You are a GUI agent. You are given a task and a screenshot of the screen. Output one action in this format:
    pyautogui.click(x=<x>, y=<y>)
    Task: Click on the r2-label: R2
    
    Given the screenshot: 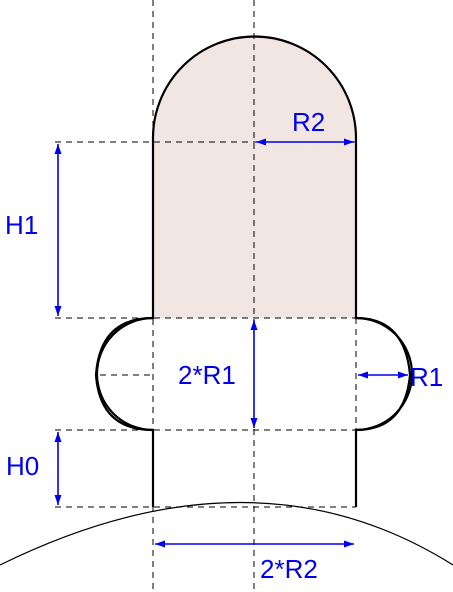 What is the action you would take?
    pyautogui.click(x=309, y=122)
    